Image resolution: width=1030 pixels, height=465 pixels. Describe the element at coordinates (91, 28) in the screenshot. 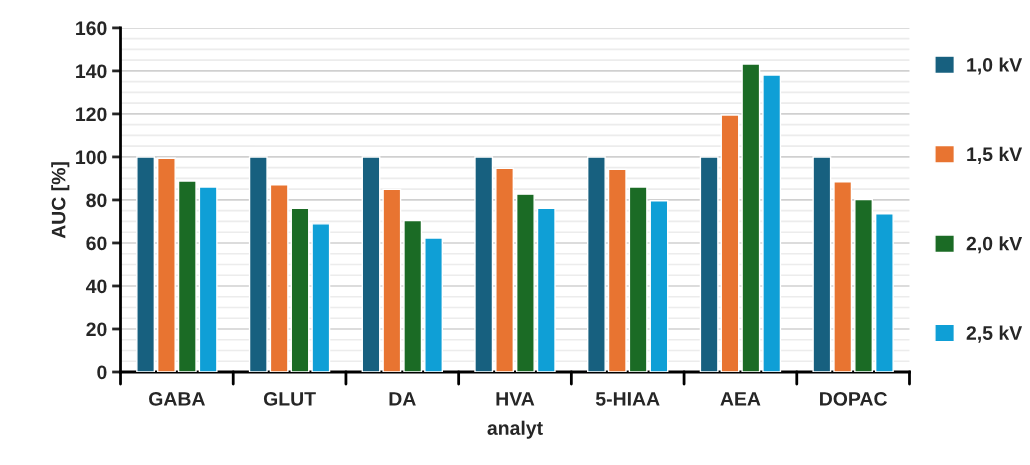

I see `y-tick-label: 160` at that location.